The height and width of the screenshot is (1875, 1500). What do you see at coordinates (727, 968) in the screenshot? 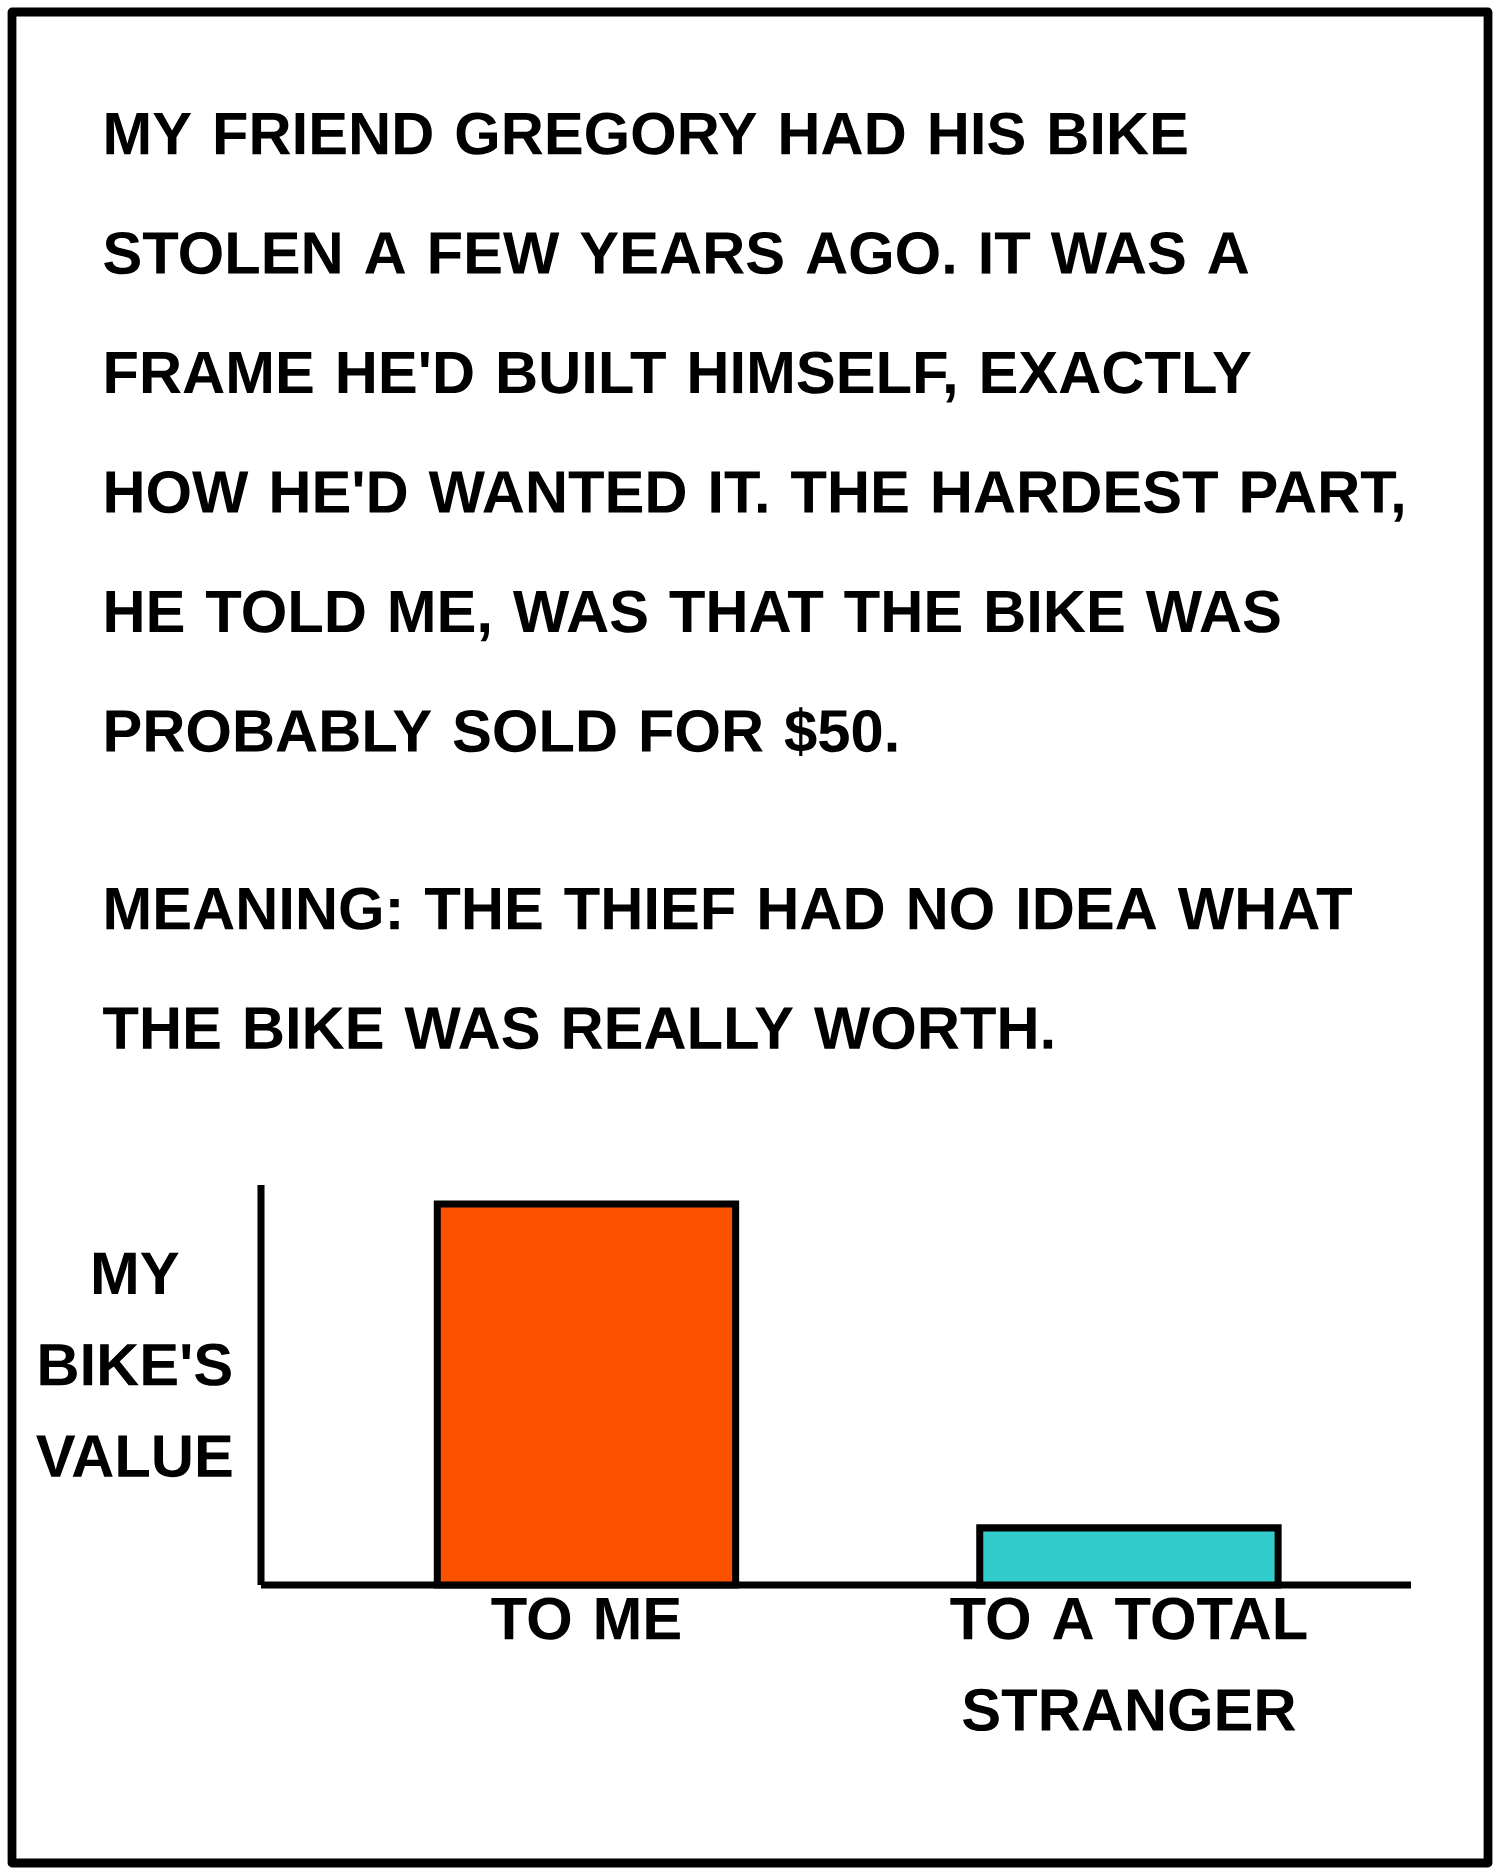
I see `text: MEANING: THE THIEF HAD NO IDEA WHAT THE BIKE WAS REALLY WORTH.` at bounding box center [727, 968].